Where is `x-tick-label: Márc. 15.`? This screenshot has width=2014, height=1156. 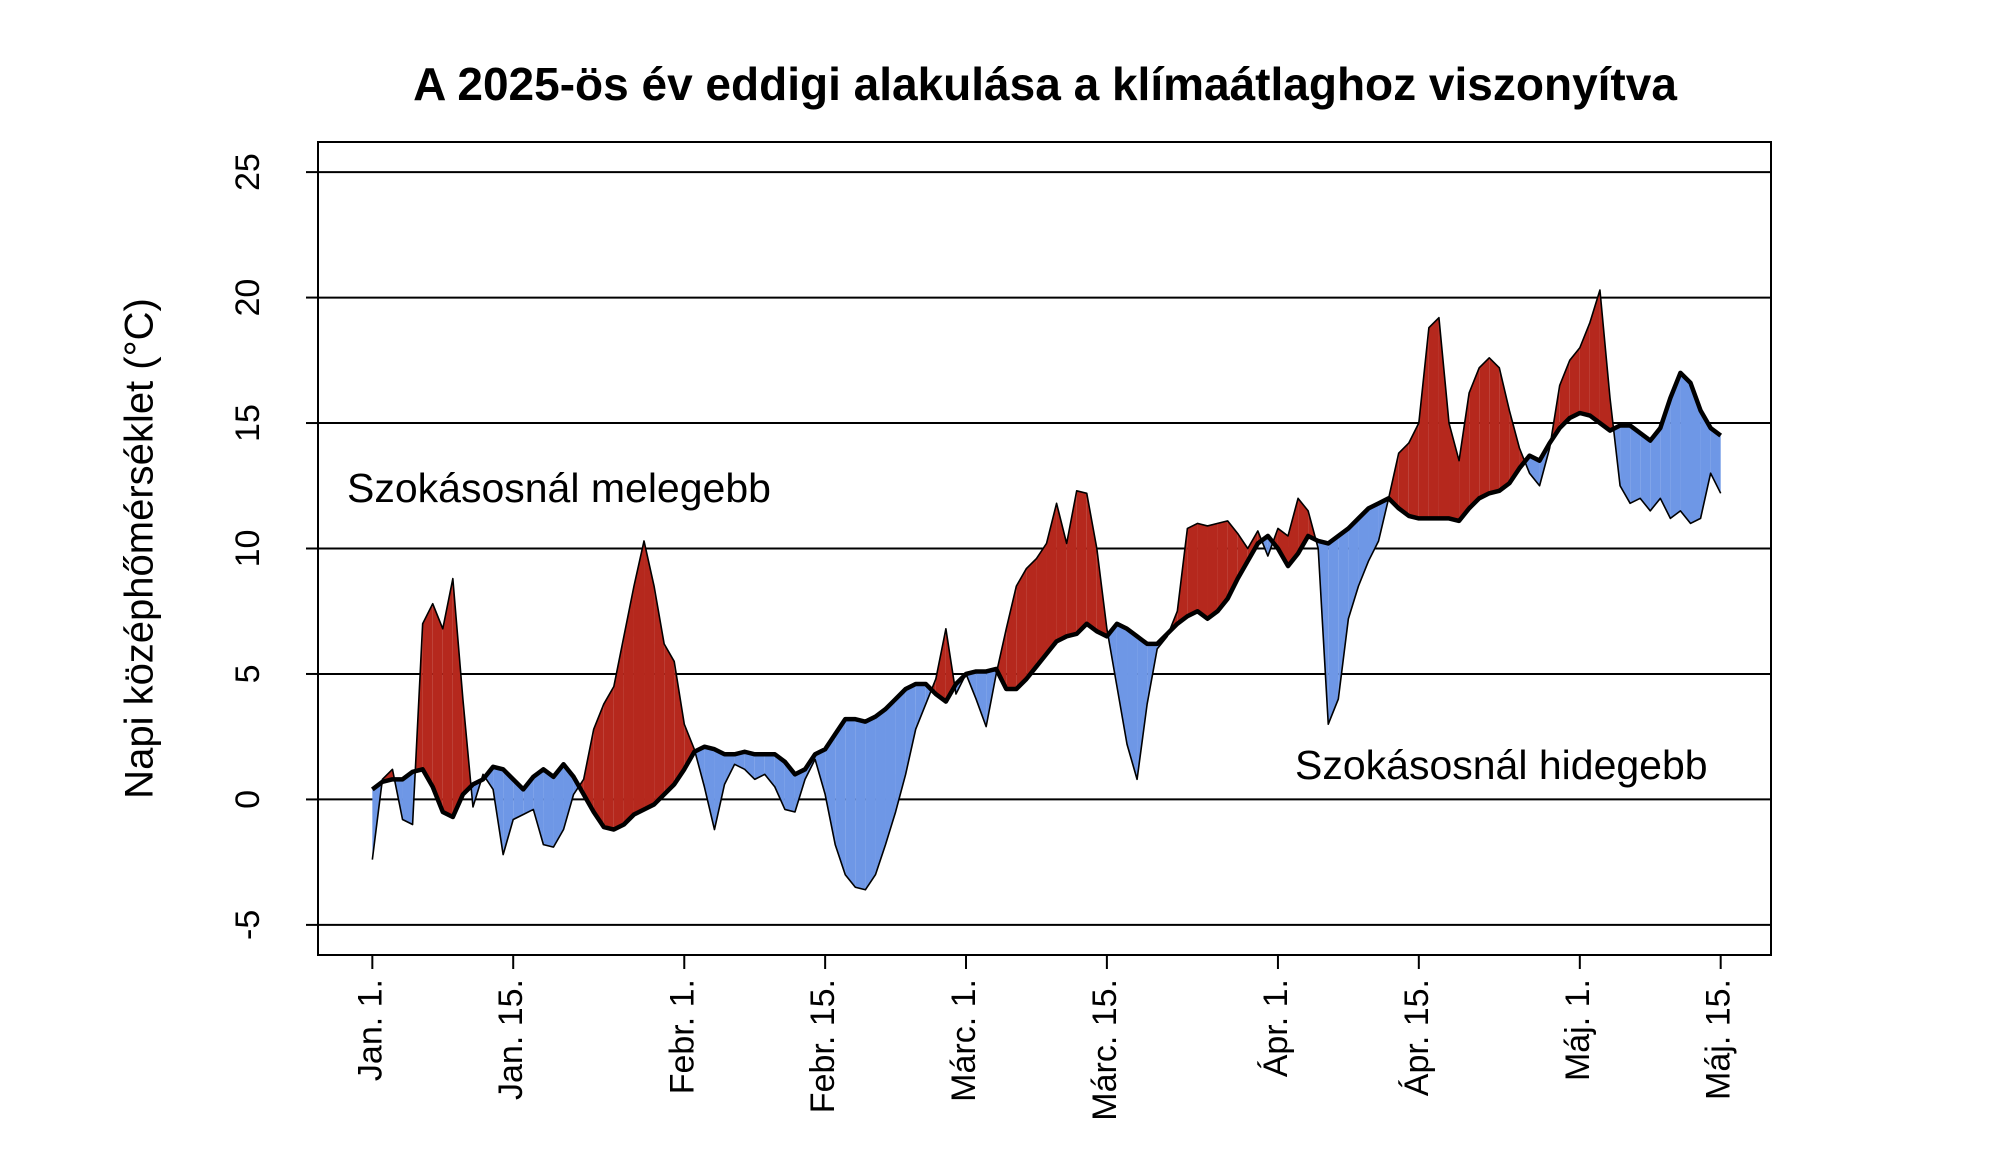
x-tick-label: Márc. 15. is located at coordinates (1105, 1050).